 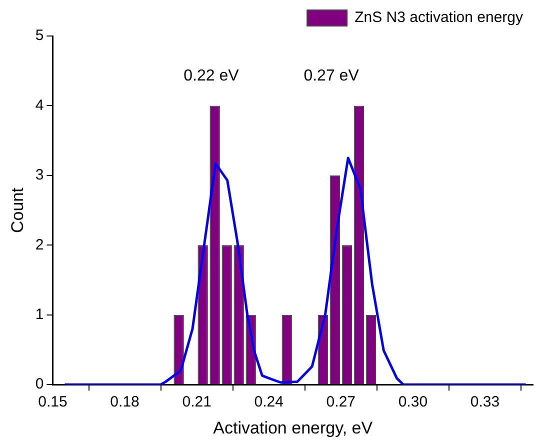 I want to click on x-tick-label: 0.33, so click(x=485, y=402).